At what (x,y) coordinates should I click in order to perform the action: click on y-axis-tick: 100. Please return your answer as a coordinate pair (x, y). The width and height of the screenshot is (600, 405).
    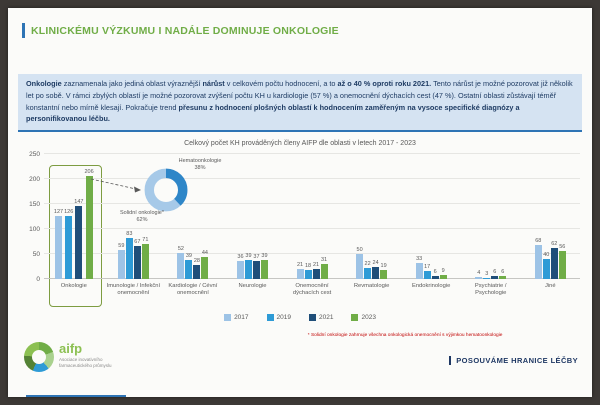
    Looking at the image, I should click on (34, 229).